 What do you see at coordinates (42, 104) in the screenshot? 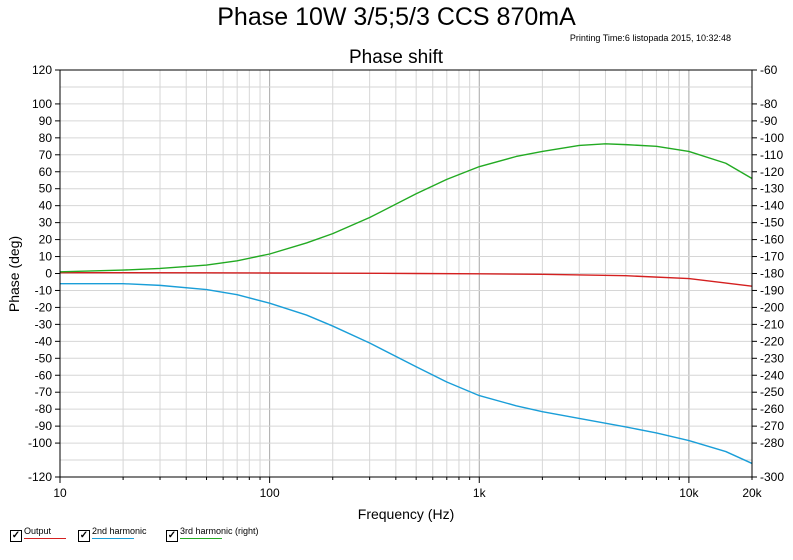
I see `y-tick-label-left: 100` at bounding box center [42, 104].